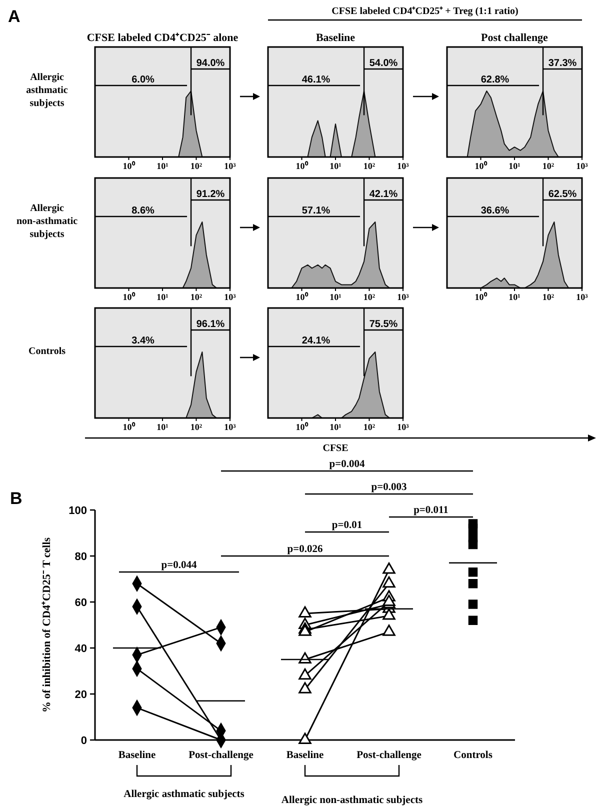  Describe the element at coordinates (347, 525) in the screenshot. I see `annotation: p=0.01` at that location.